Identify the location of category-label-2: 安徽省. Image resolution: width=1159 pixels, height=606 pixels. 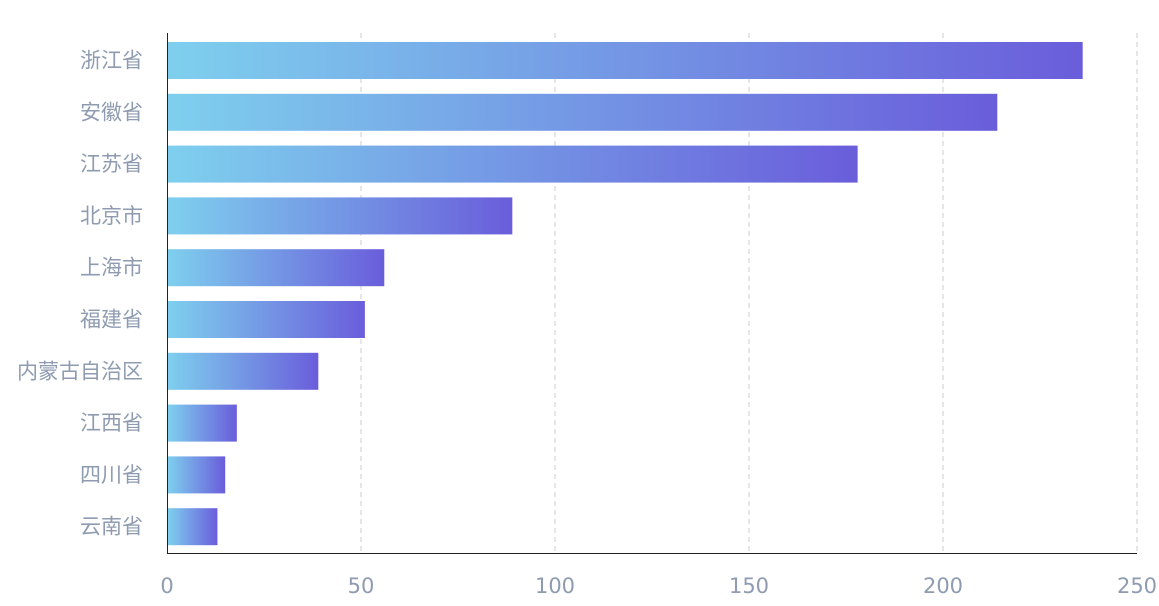
(111, 112).